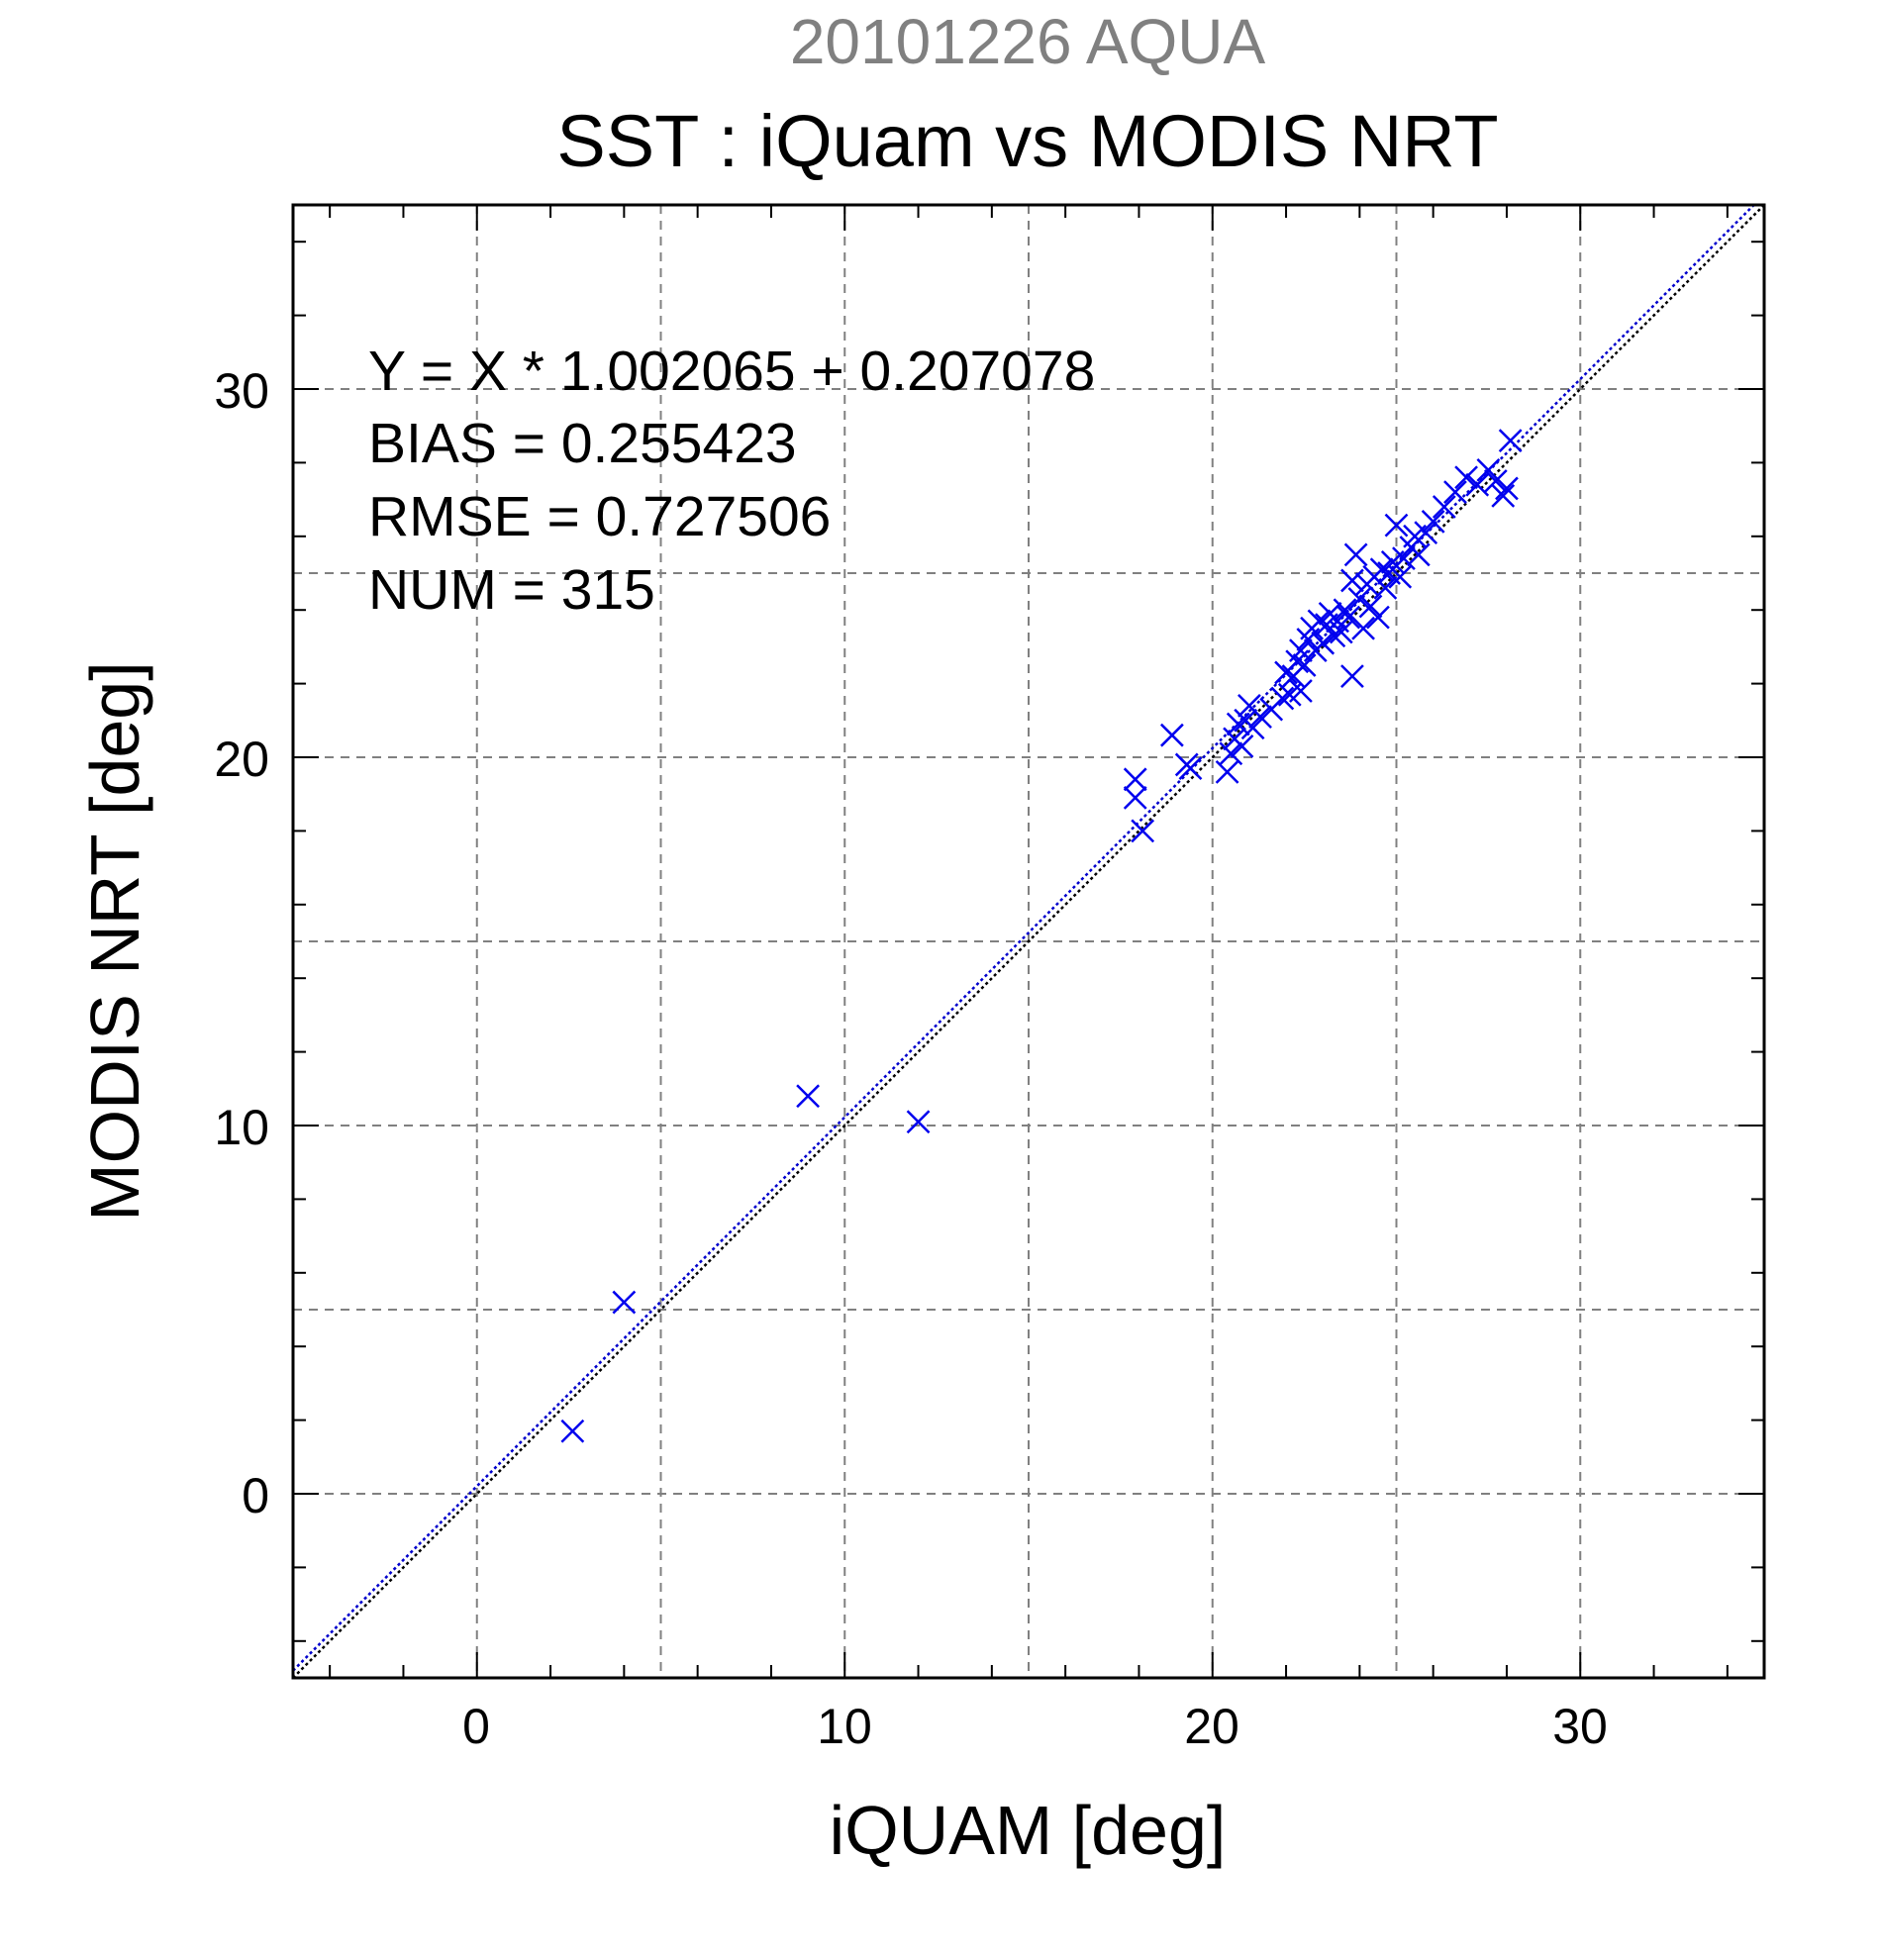 This screenshot has width=1881, height=1960. I want to click on x-tick-label: 0, so click(476, 1726).